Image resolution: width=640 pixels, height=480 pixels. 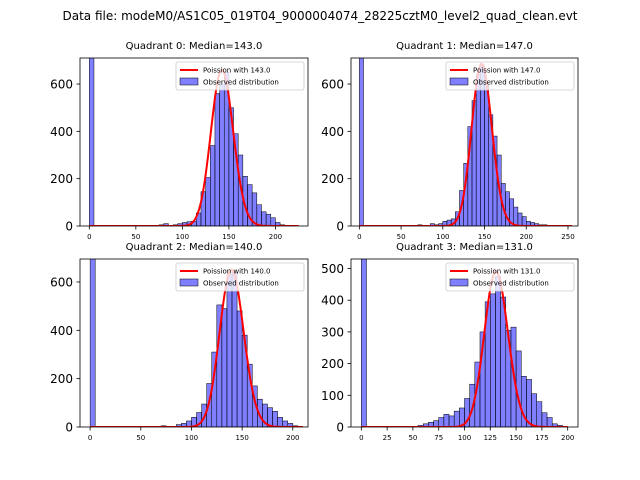 What do you see at coordinates (387, 438) in the screenshot?
I see `x-tick-label: 25` at bounding box center [387, 438].